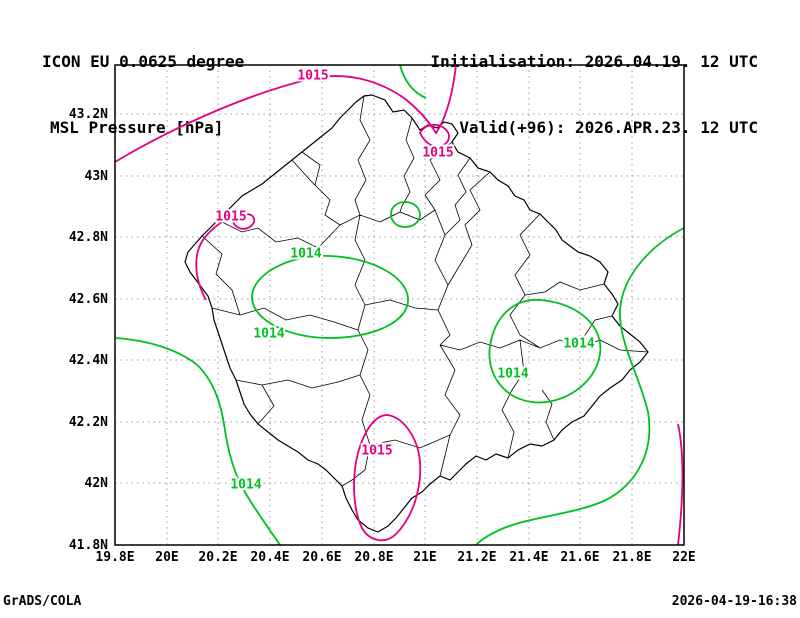 This screenshot has height=618, width=800. Describe the element at coordinates (413, 81) in the screenshot. I see `isobar-1014-top-arc` at that location.